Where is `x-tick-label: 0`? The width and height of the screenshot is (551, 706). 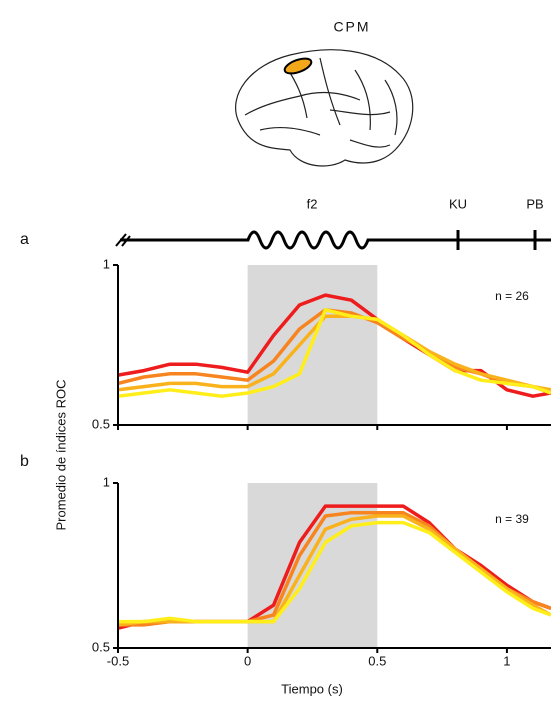 x-tick-label: 0 is located at coordinates (247, 660).